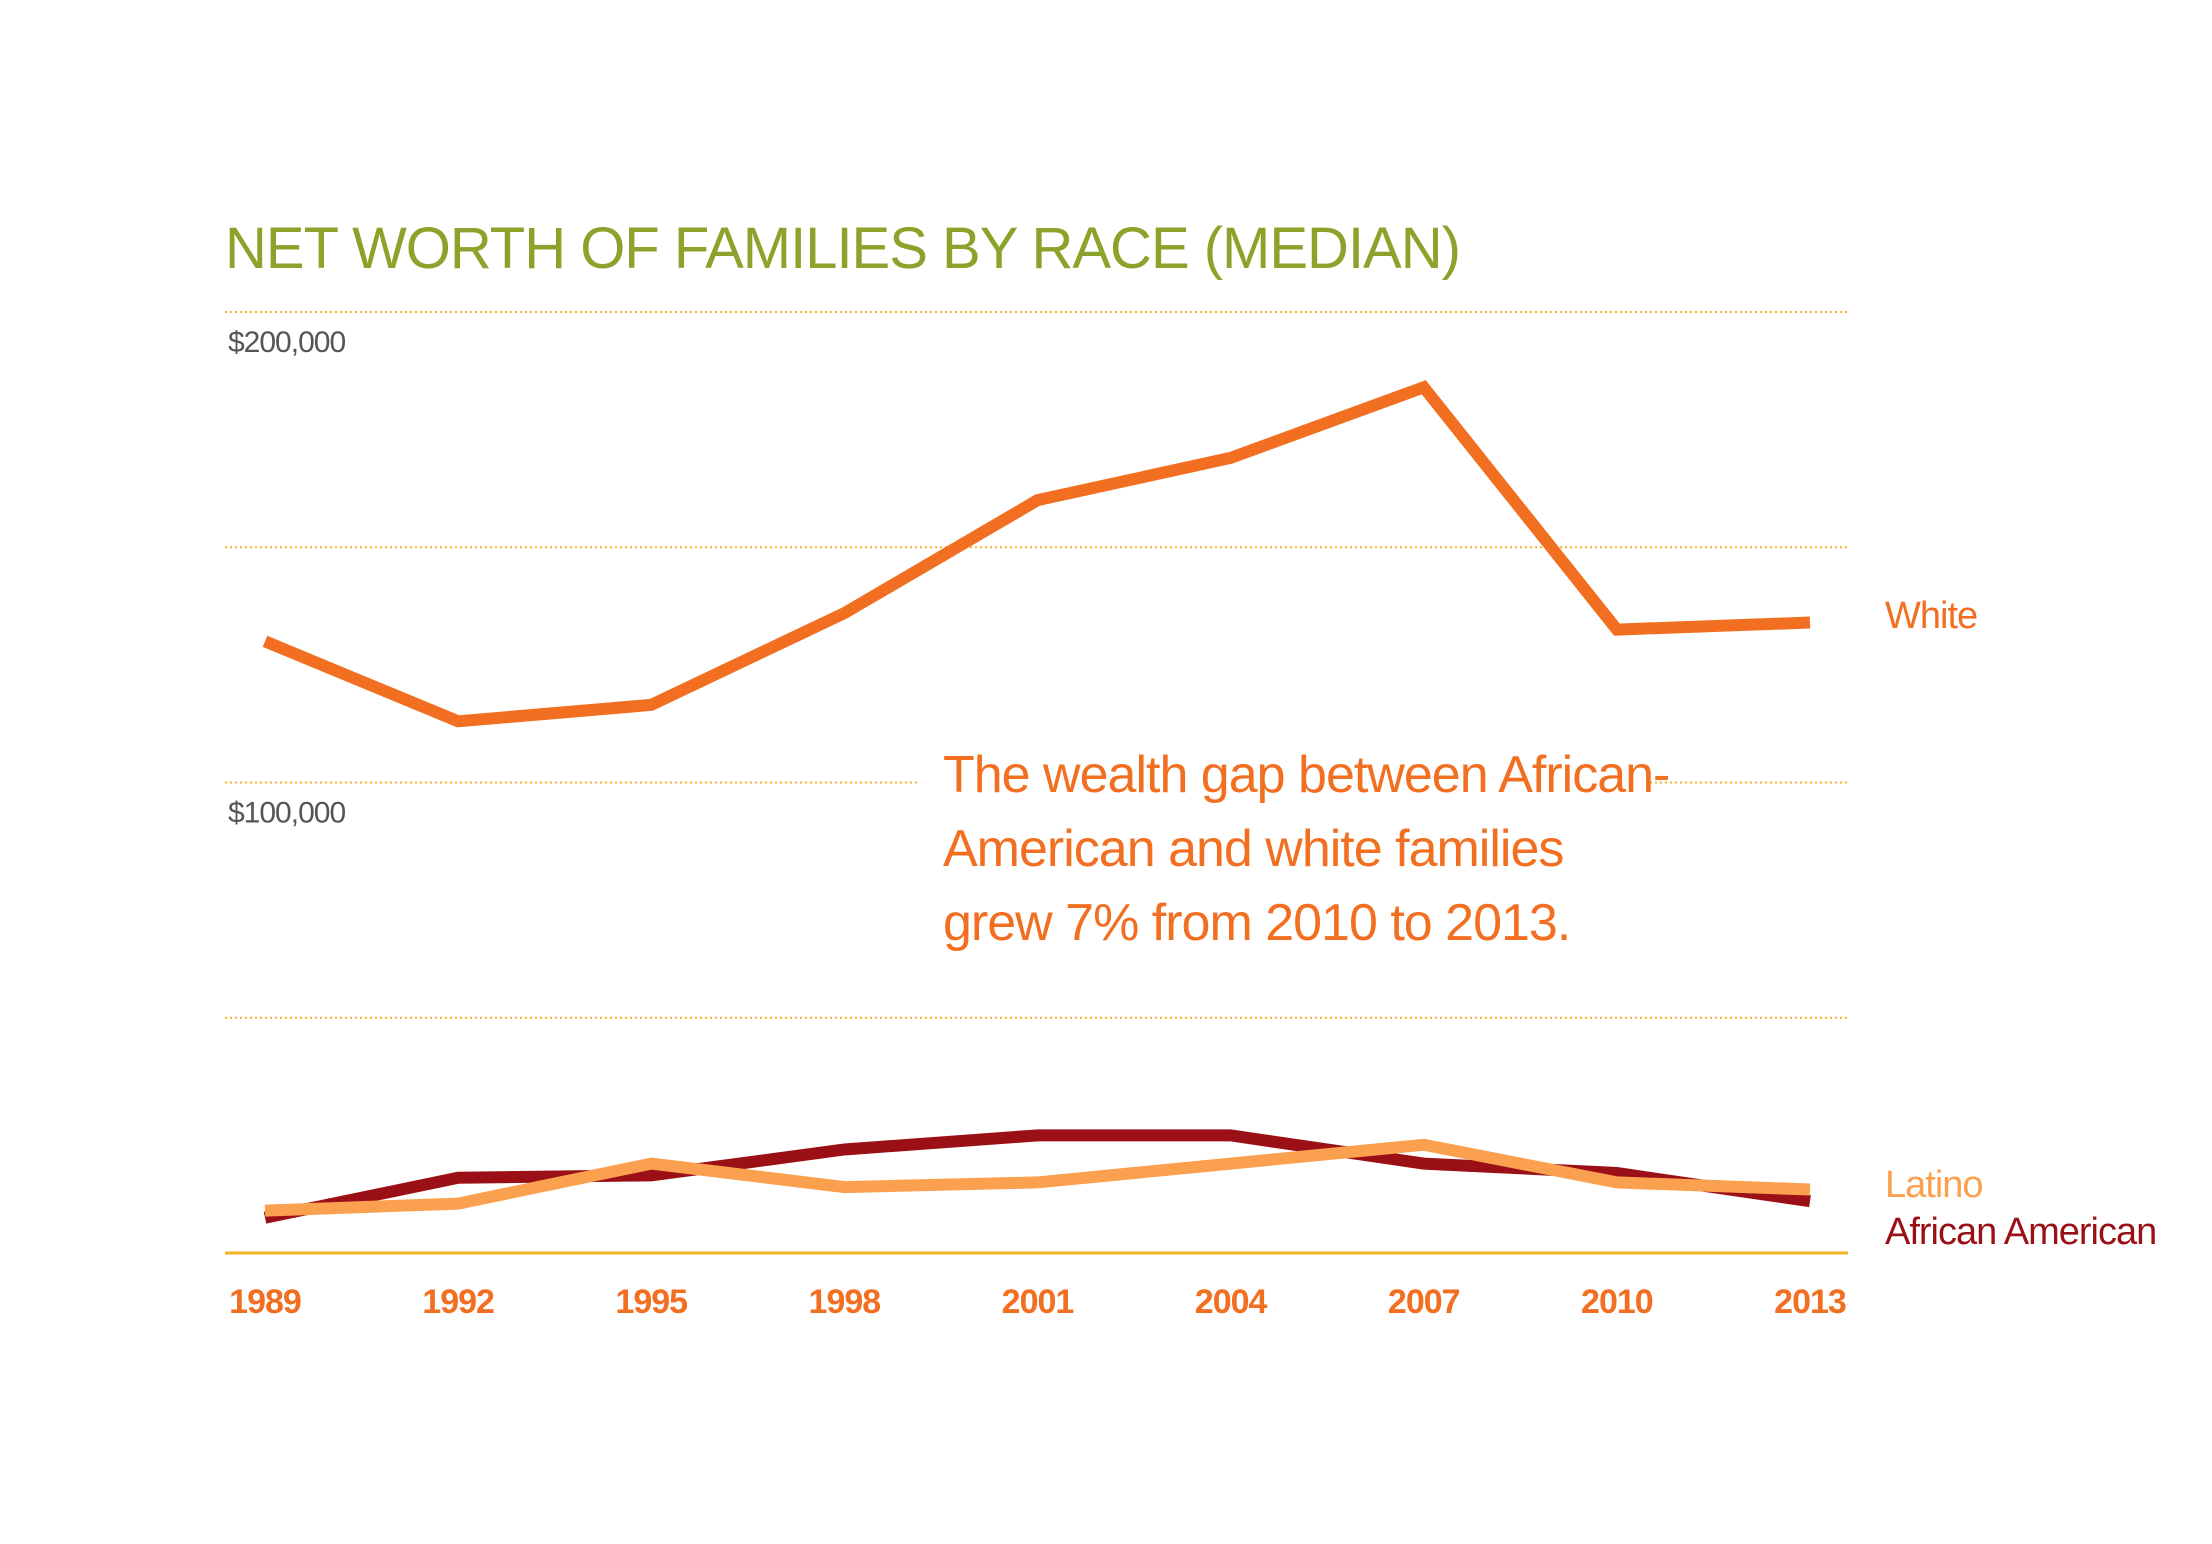 The image size is (2212, 1544). Describe the element at coordinates (2020, 1232) in the screenshot. I see `series-label-african-american: African American` at that location.